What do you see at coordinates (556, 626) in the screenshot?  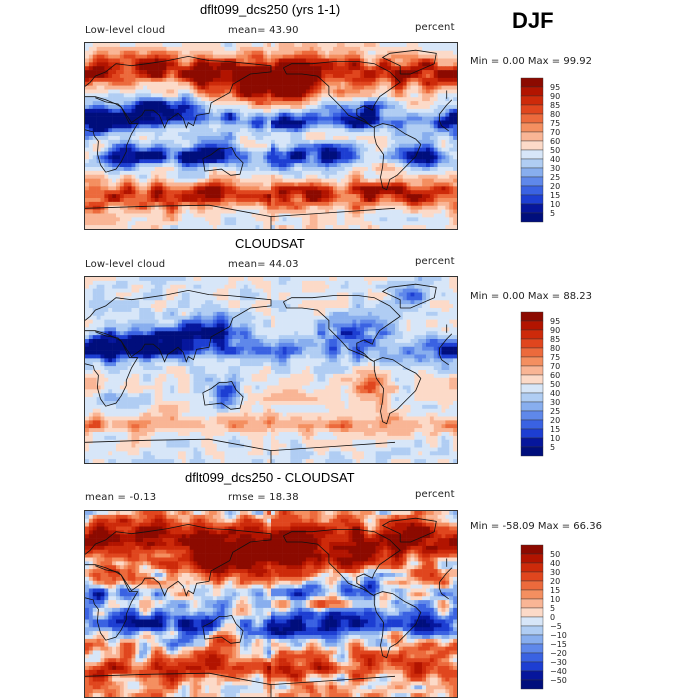 I see `colorbar-tick-label: −5` at bounding box center [556, 626].